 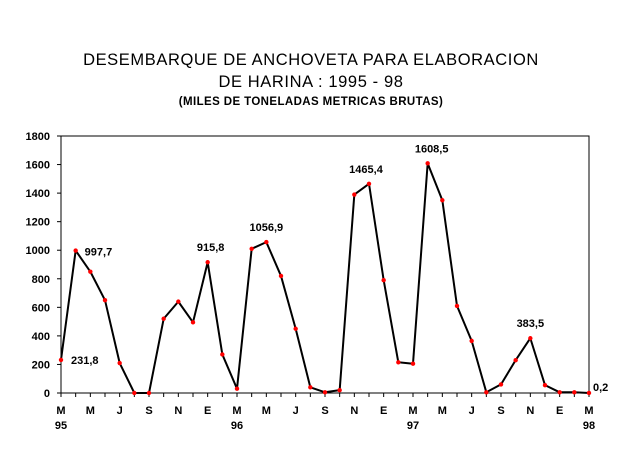 What do you see at coordinates (311, 102) in the screenshot?
I see `chart-subtitle: (MILES DE TONELADAS METRICAS BRUTAS)` at bounding box center [311, 102].